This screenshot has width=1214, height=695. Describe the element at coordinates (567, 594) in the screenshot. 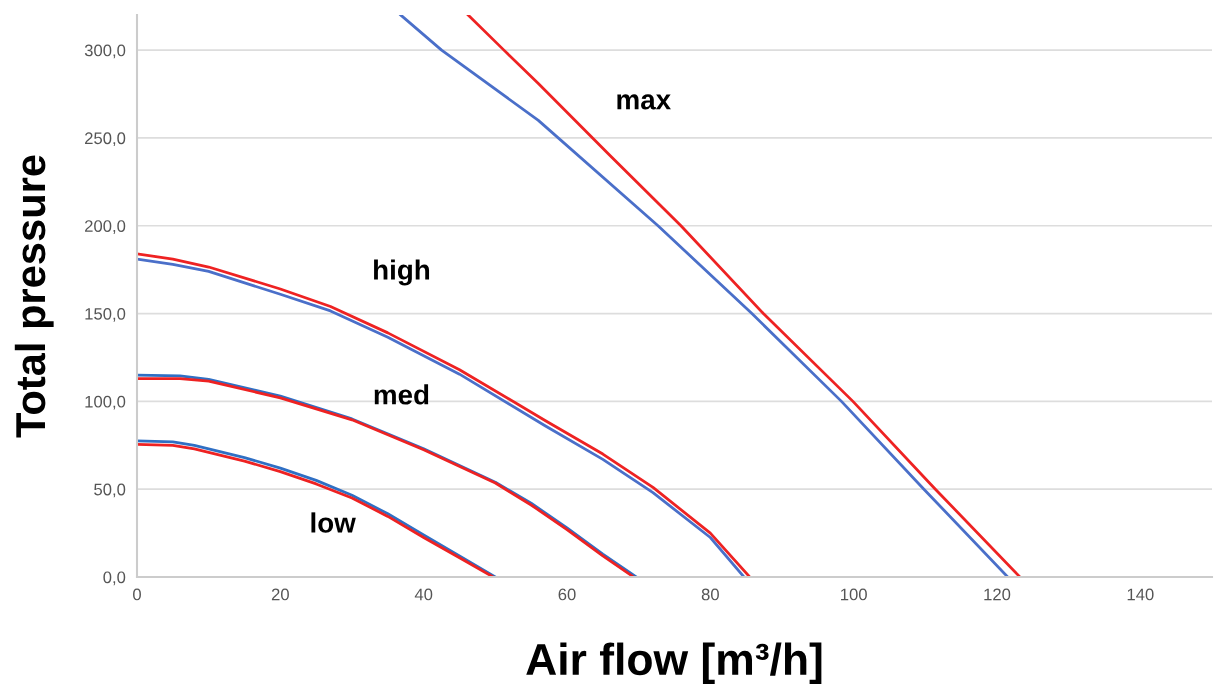

I see `x-tick-label: 60` at that location.